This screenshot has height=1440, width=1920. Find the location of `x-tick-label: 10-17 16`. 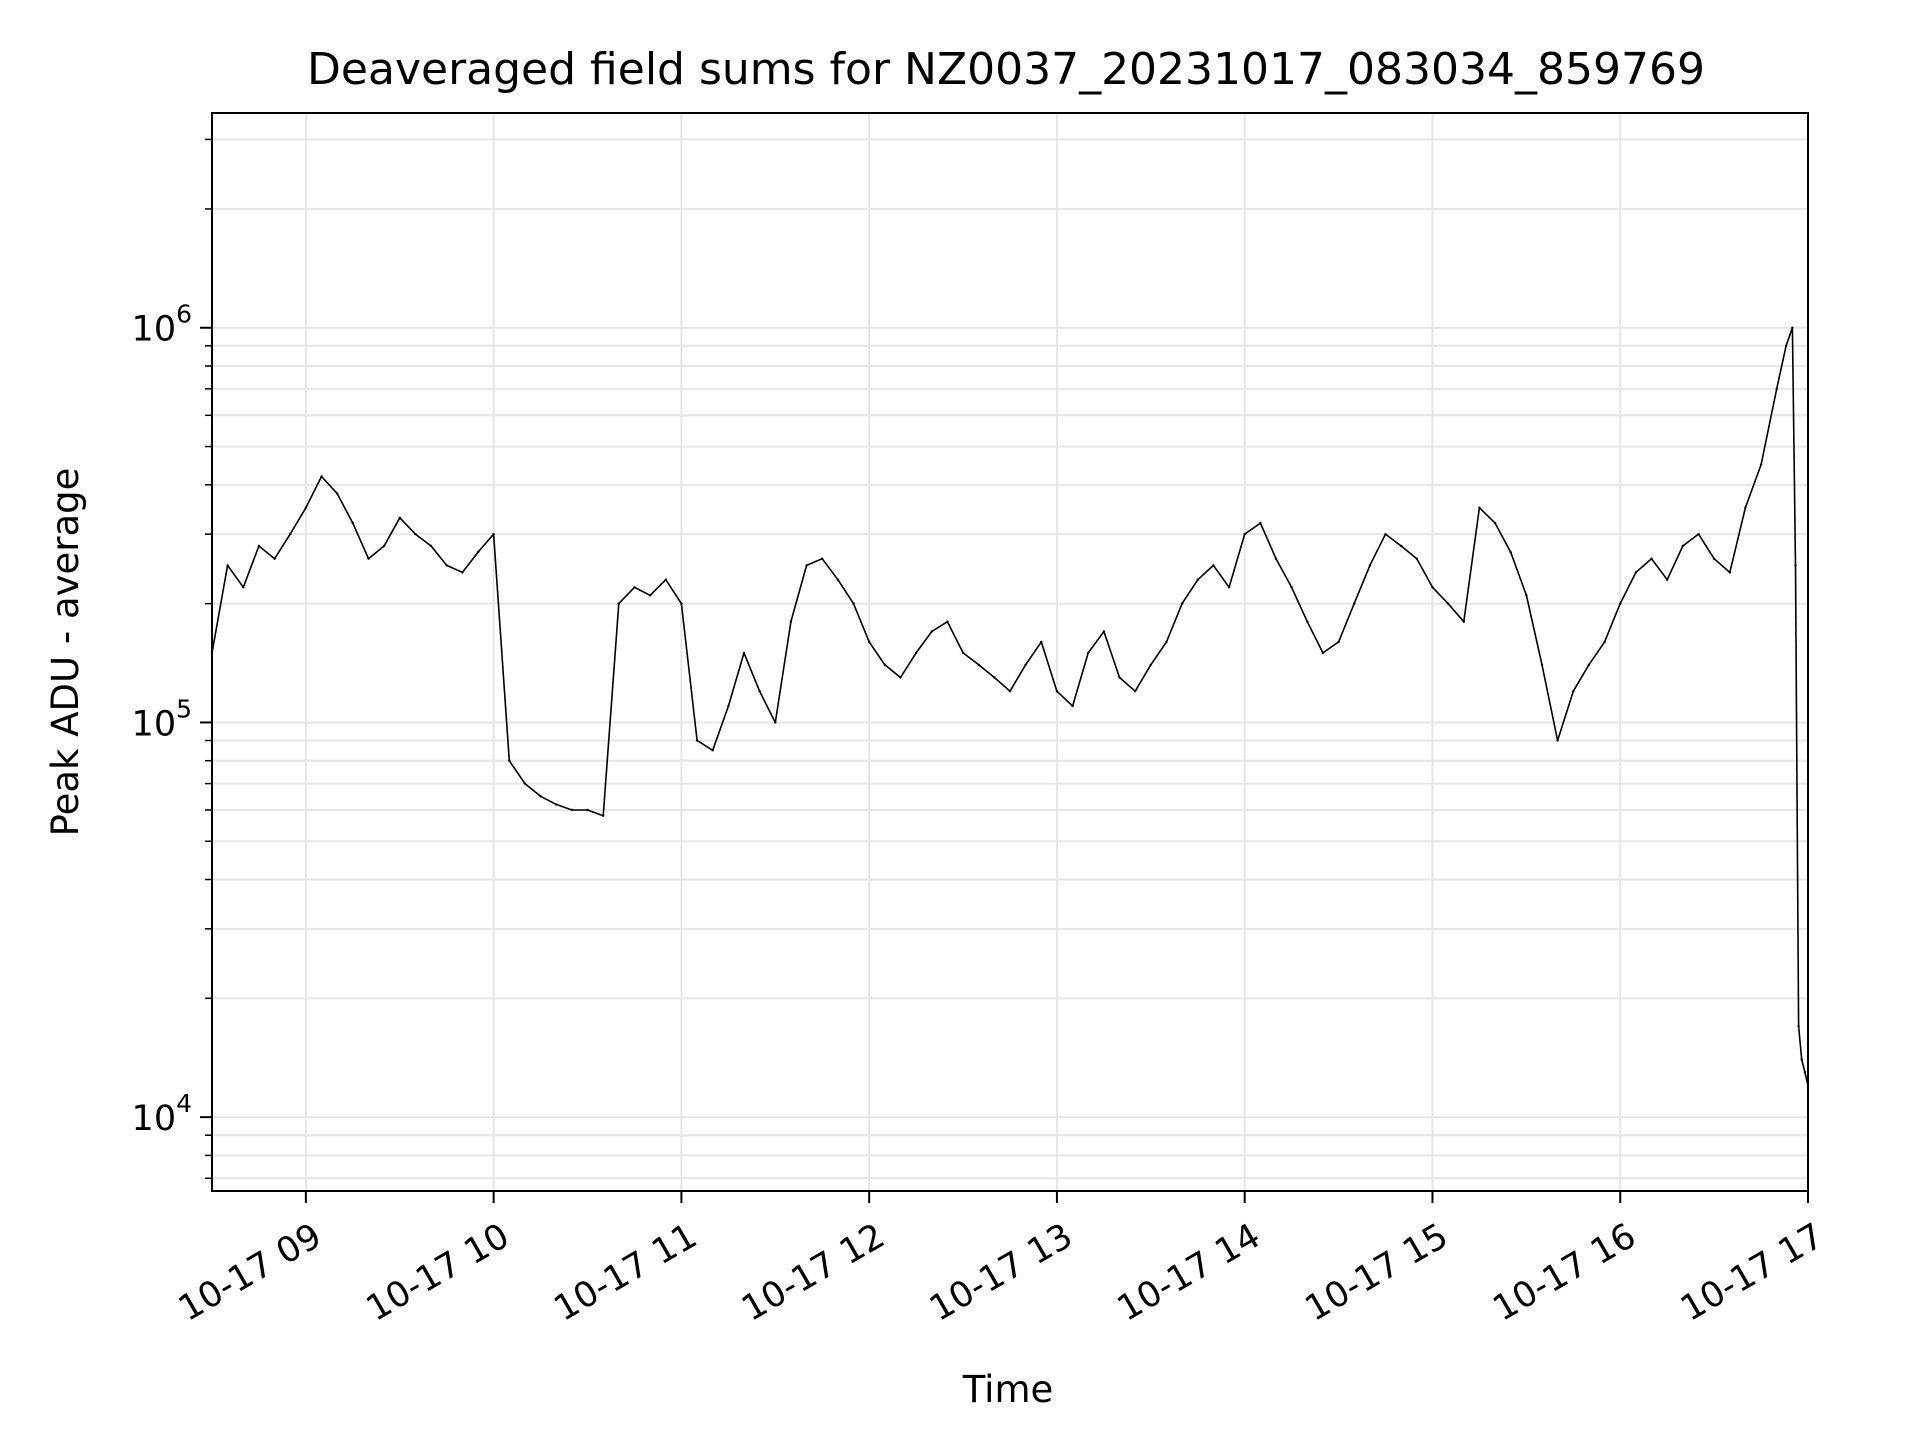

x-tick-label: 10-17 16 is located at coordinates (1564, 1272).